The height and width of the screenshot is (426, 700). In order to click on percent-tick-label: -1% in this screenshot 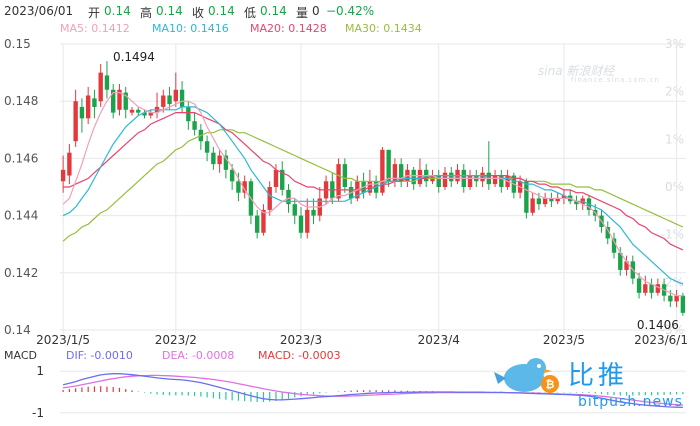, I will do `click(672, 235)`.